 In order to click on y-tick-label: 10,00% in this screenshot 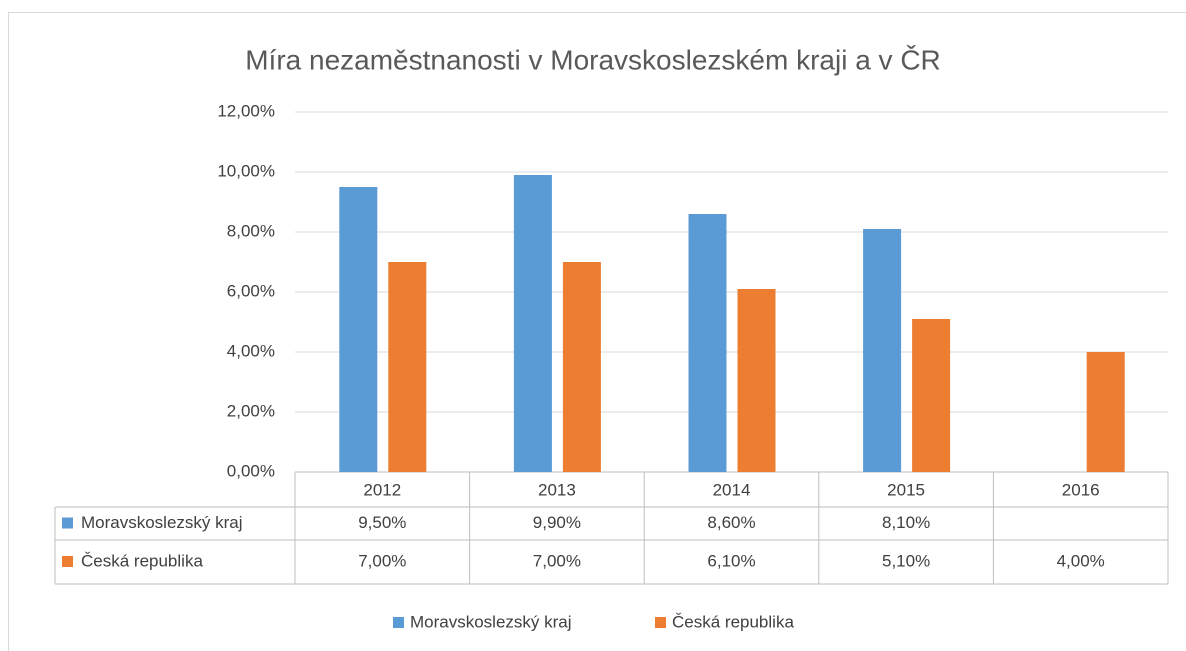, I will do `click(246, 170)`.